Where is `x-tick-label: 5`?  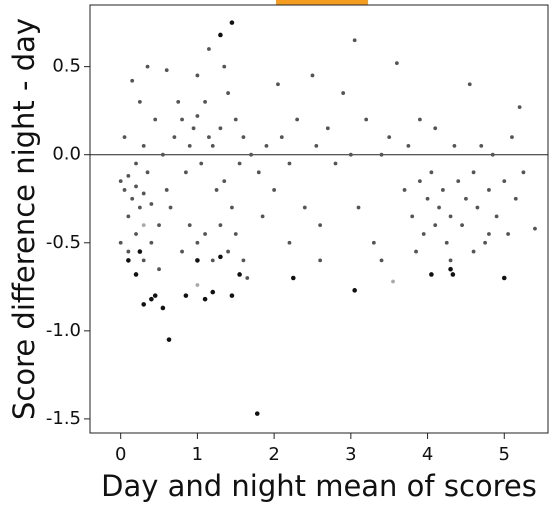 x-tick-label: 5 is located at coordinates (504, 454).